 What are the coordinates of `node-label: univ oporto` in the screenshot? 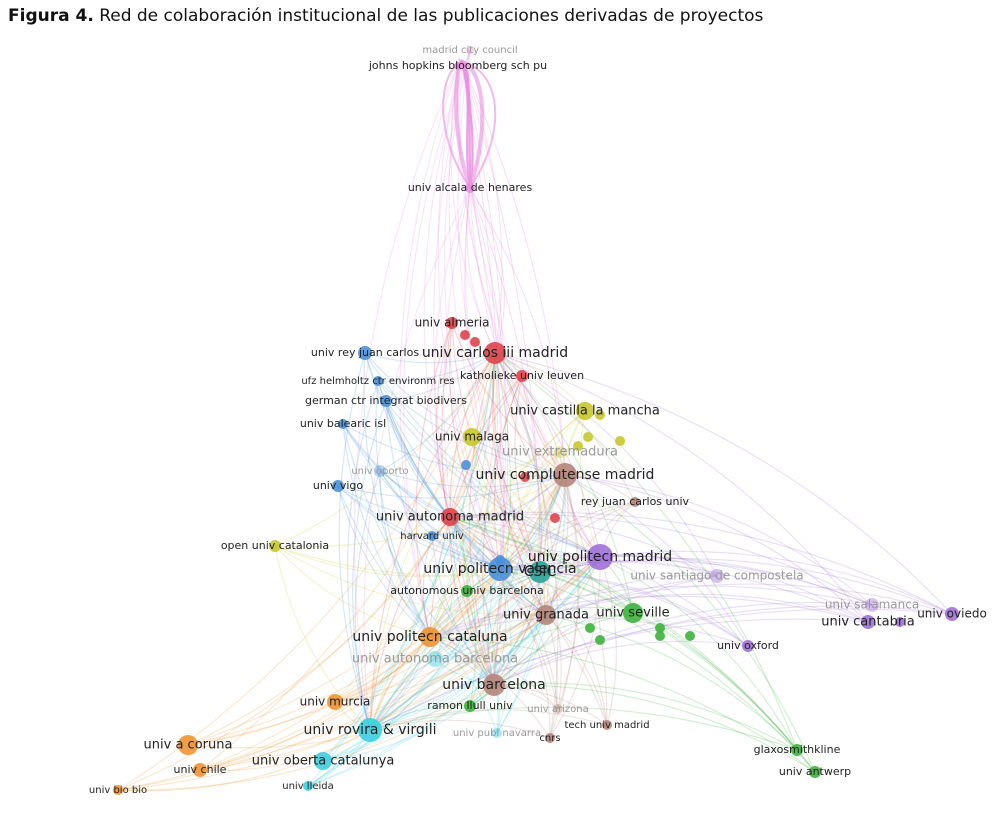 It's located at (379, 471).